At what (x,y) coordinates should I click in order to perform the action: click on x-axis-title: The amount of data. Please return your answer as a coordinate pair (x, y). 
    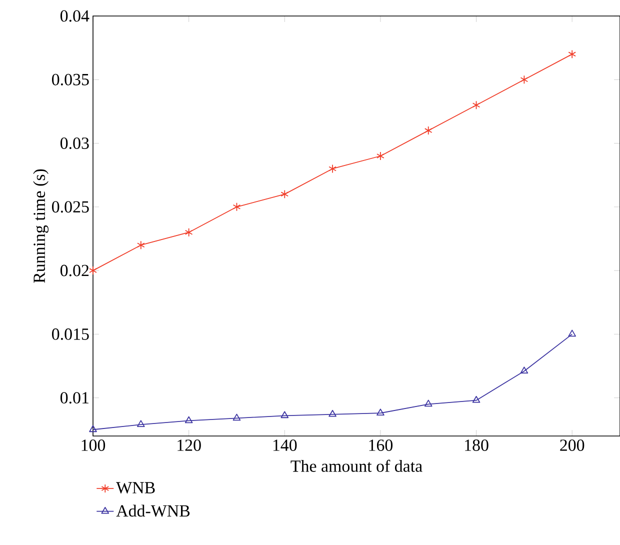
    Looking at the image, I should click on (356, 466).